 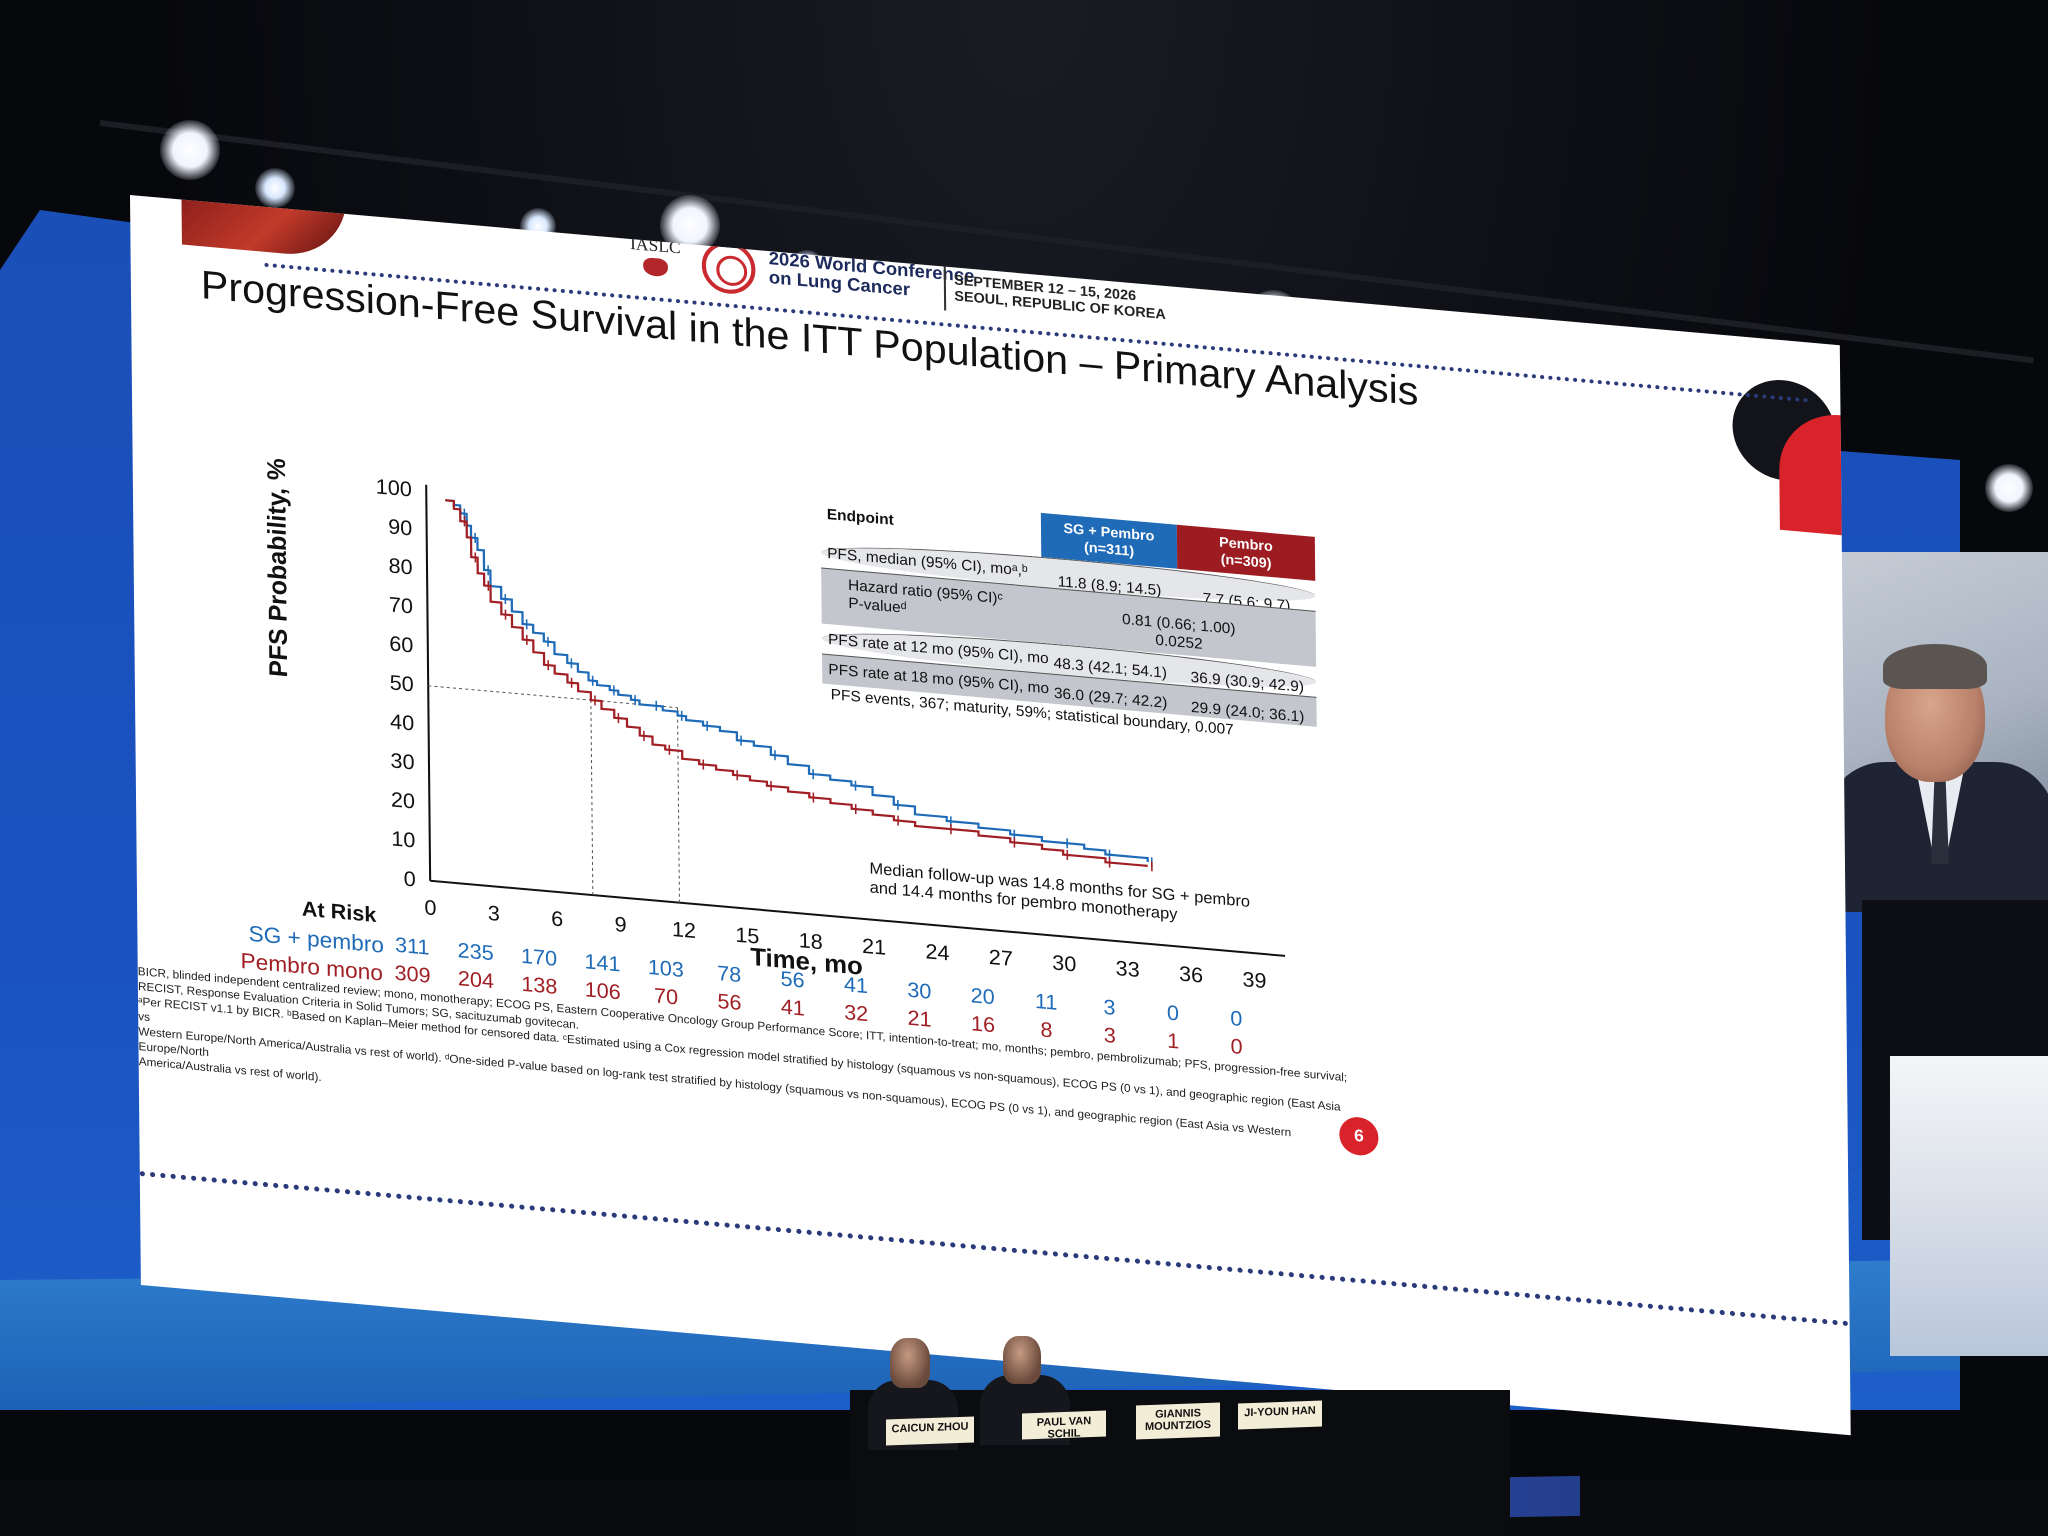 I want to click on at-risk-count-sg: 56, so click(x=792, y=980).